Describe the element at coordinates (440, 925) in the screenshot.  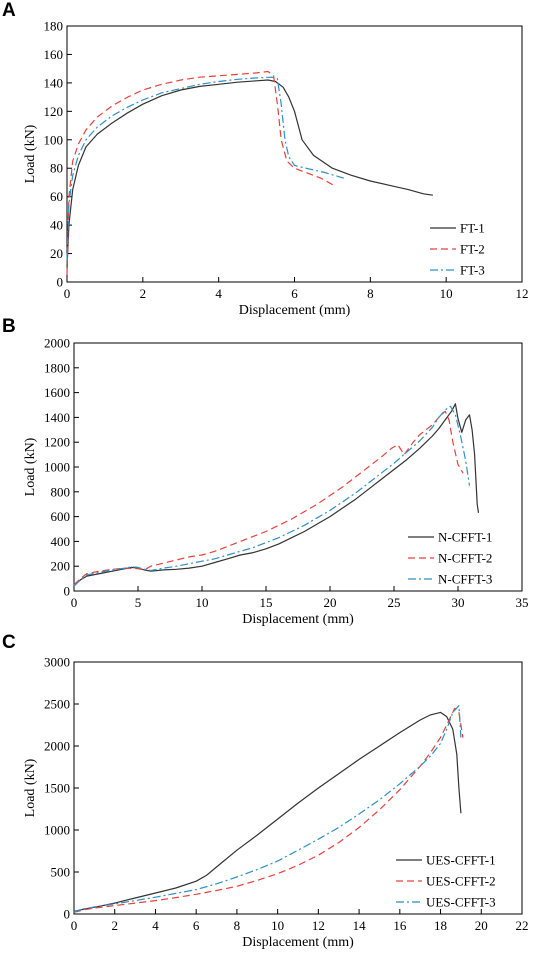
I see `x-tick-label: 18` at that location.